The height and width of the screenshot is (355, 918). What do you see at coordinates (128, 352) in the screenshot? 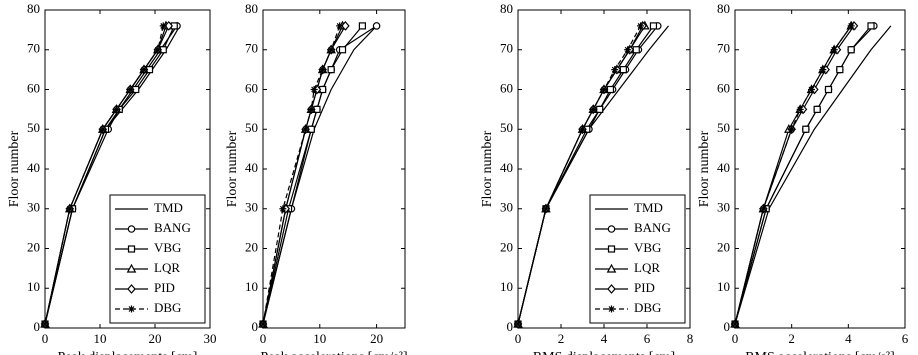
I see `x-axis-label: Peak displacements [cm]` at bounding box center [128, 352].